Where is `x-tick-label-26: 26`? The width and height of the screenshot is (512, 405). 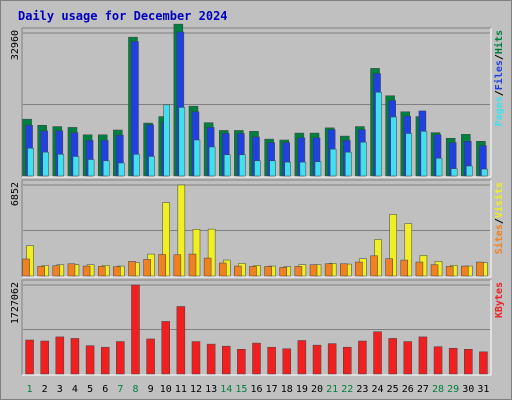 x-tick-label-26: 26 is located at coordinates (408, 389).